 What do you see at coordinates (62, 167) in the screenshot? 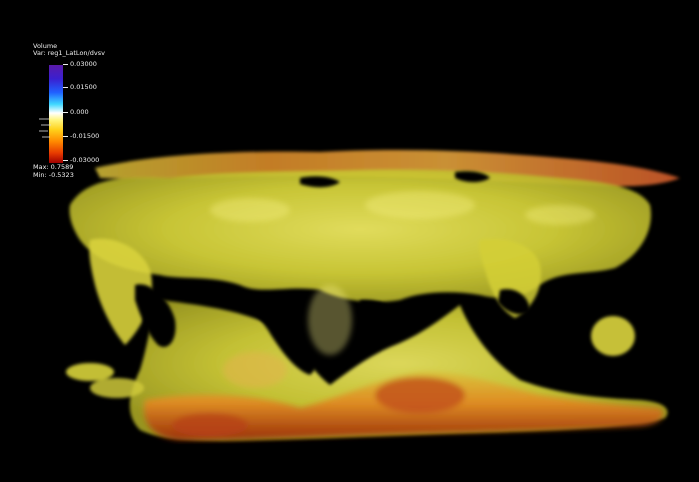
I see `max-value: 0.7589` at bounding box center [62, 167].